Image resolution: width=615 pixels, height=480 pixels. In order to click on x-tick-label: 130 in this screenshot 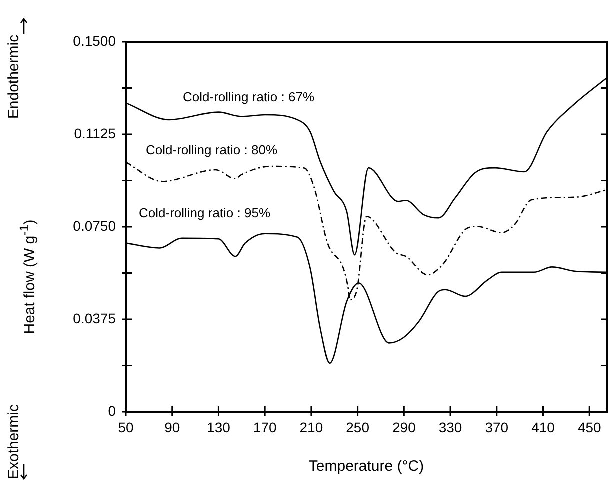, I will do `click(219, 427)`.